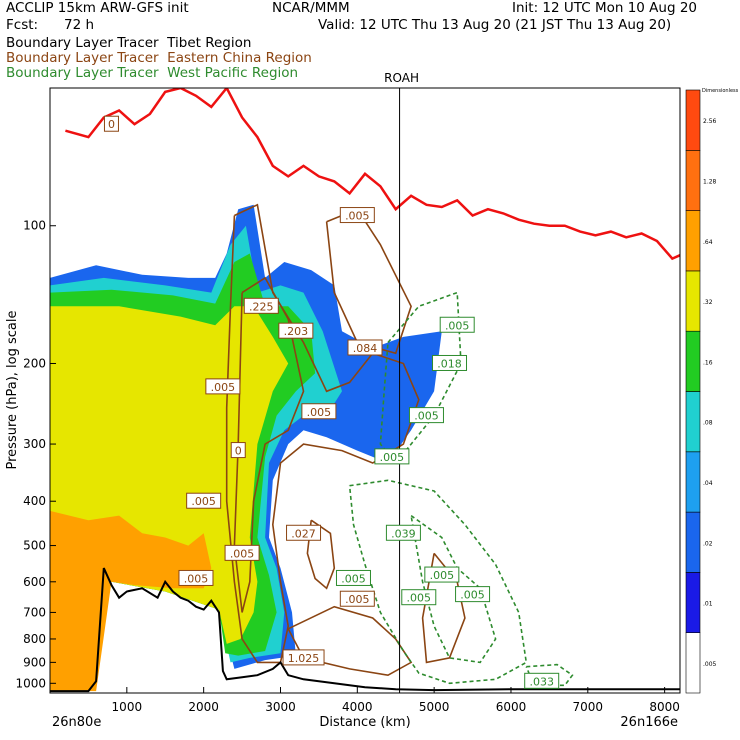  I want to click on x-tick-label: 1000, so click(127, 707).